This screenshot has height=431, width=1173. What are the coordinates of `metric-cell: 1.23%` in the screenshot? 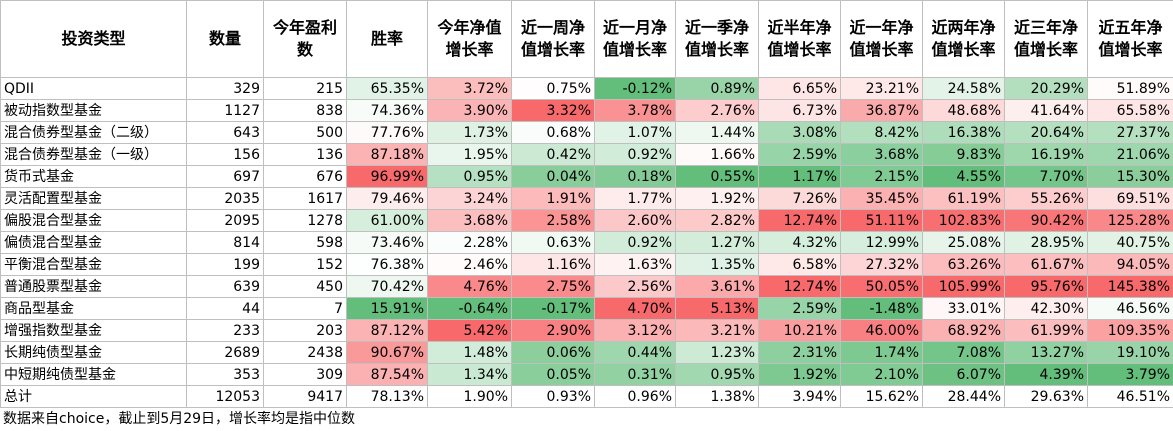 It's located at (717, 352).